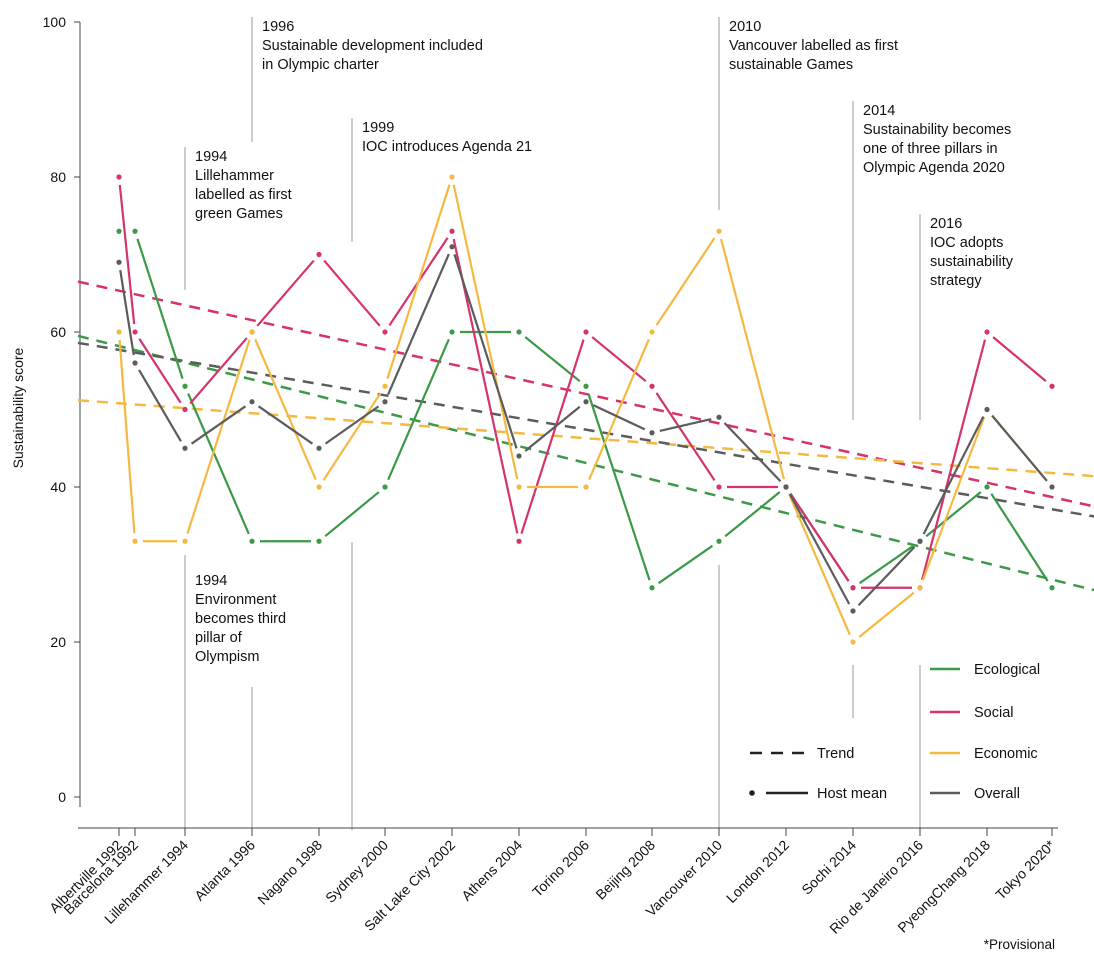 This screenshot has width=1094, height=961. What do you see at coordinates (994, 713) in the screenshot?
I see `legend-label-social: Social` at bounding box center [994, 713].